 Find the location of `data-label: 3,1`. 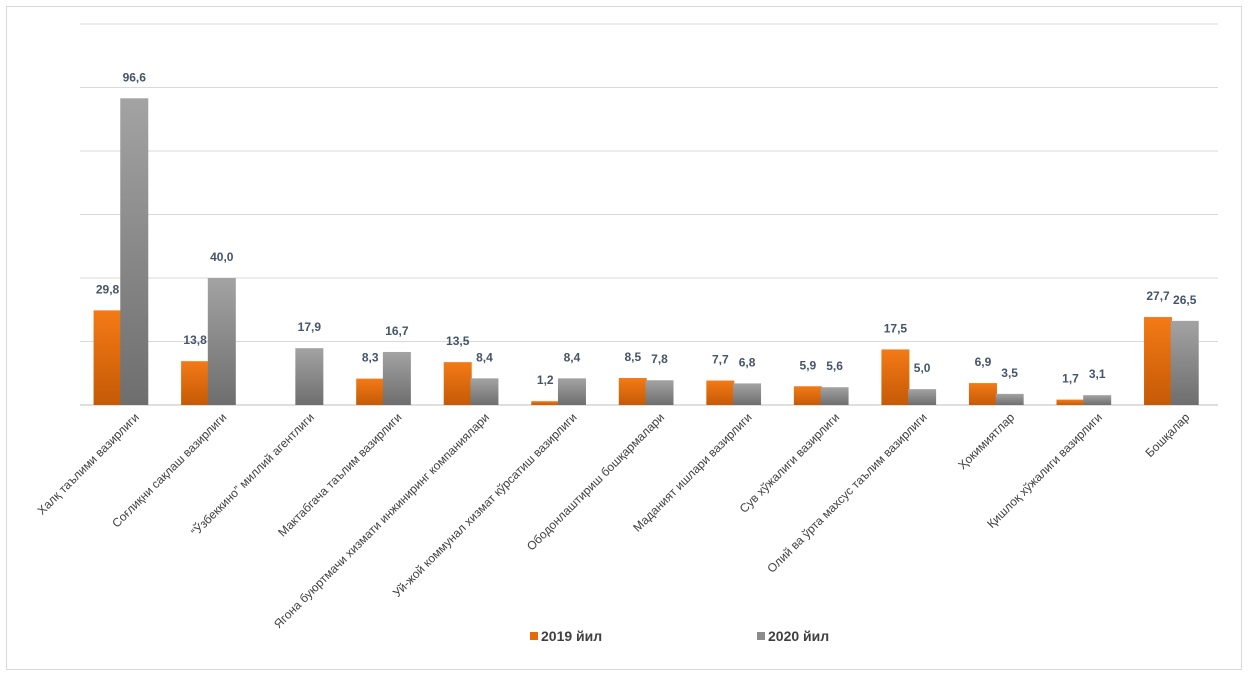

data-label: 3,1 is located at coordinates (1097, 374).